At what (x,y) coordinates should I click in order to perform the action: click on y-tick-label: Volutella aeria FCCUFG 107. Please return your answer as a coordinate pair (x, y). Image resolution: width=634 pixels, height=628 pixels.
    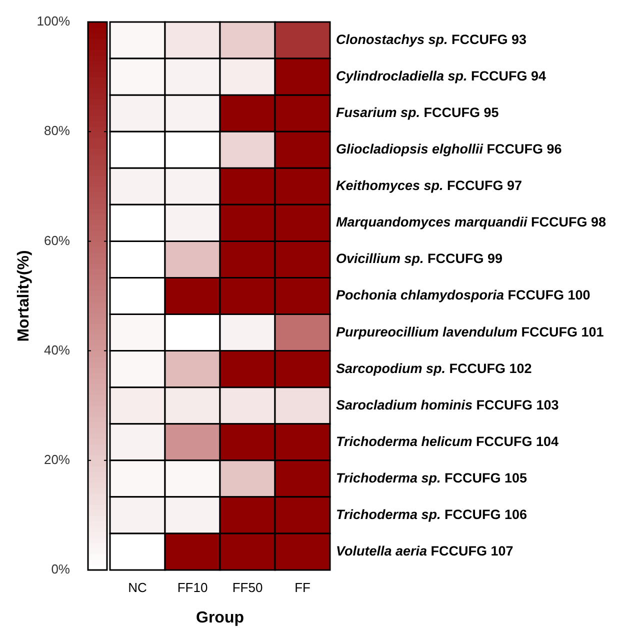
    Looking at the image, I should click on (425, 550).